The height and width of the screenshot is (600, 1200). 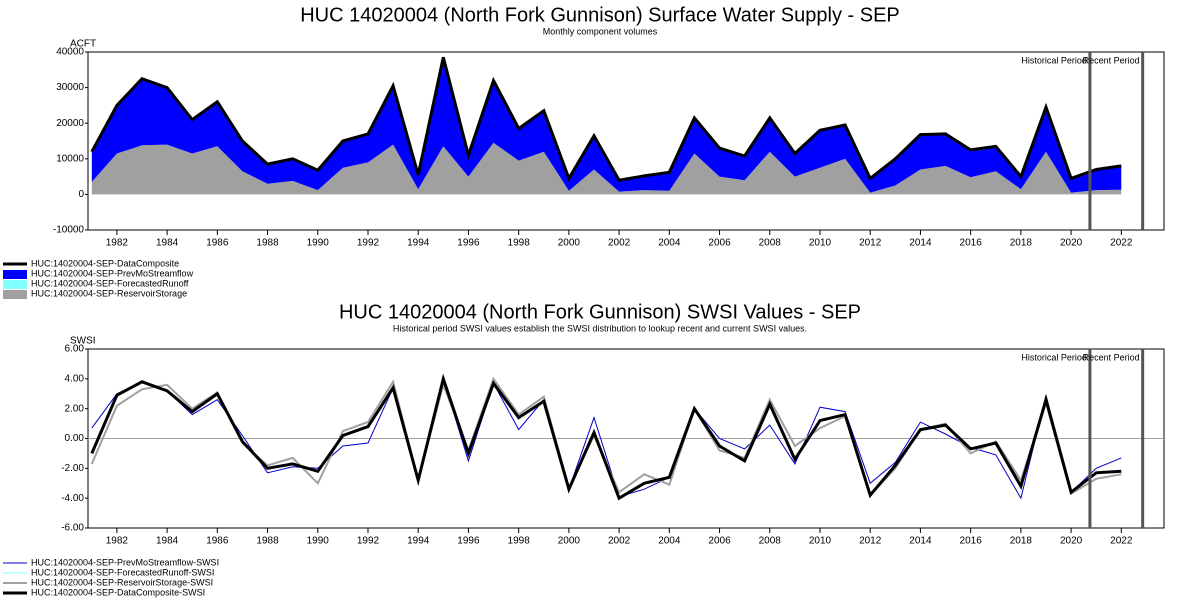 I want to click on y-tick-label: 0.00, so click(x=75, y=438).